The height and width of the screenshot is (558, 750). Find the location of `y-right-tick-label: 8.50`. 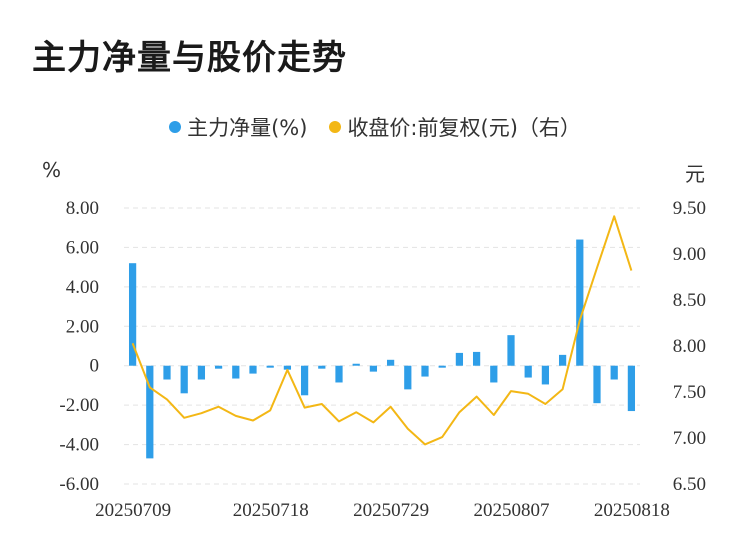

y-right-tick-label: 8.50 is located at coordinates (689, 300).